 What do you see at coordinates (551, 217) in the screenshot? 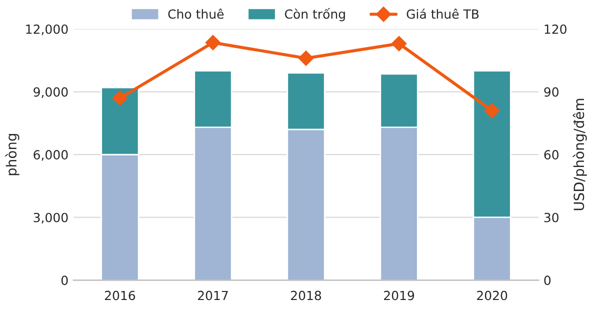
I see `y2-tick-label: 30` at bounding box center [551, 217].